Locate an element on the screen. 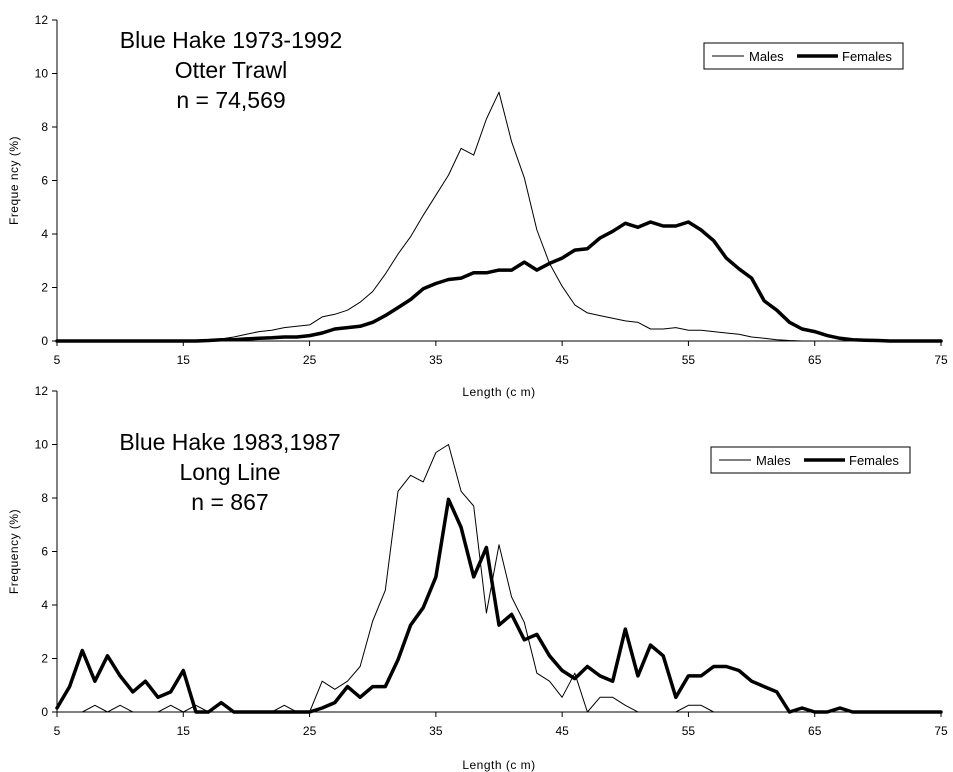 The image size is (953, 772). chart-title-line-1: Blue Hake 1983,1987 is located at coordinates (229, 442).